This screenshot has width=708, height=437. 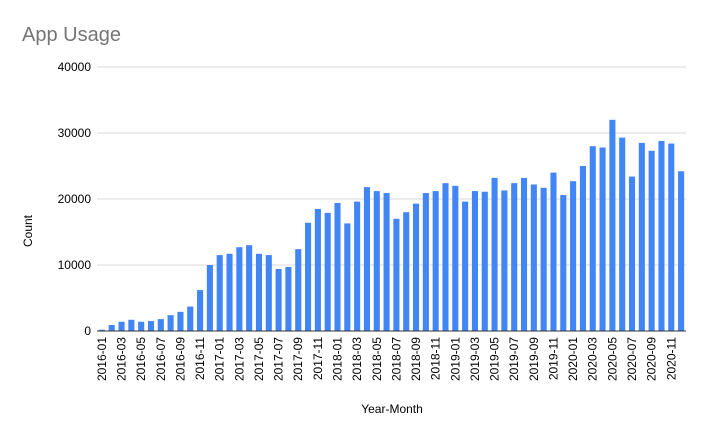 I want to click on x-tick-label: 2020-07, so click(x=632, y=359).